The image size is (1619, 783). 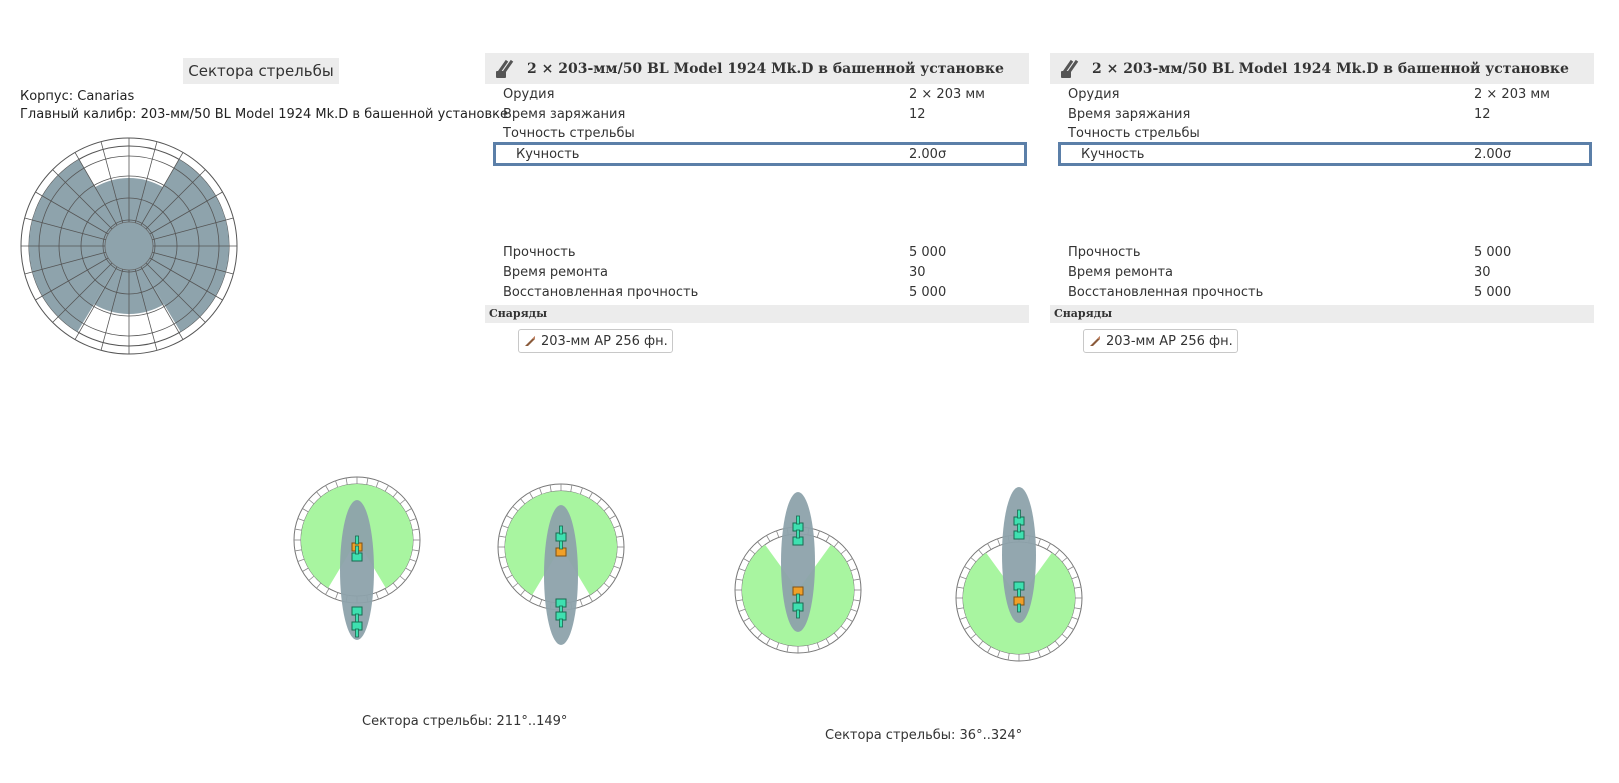 What do you see at coordinates (1095, 341) in the screenshot?
I see `shell-icon` at bounding box center [1095, 341].